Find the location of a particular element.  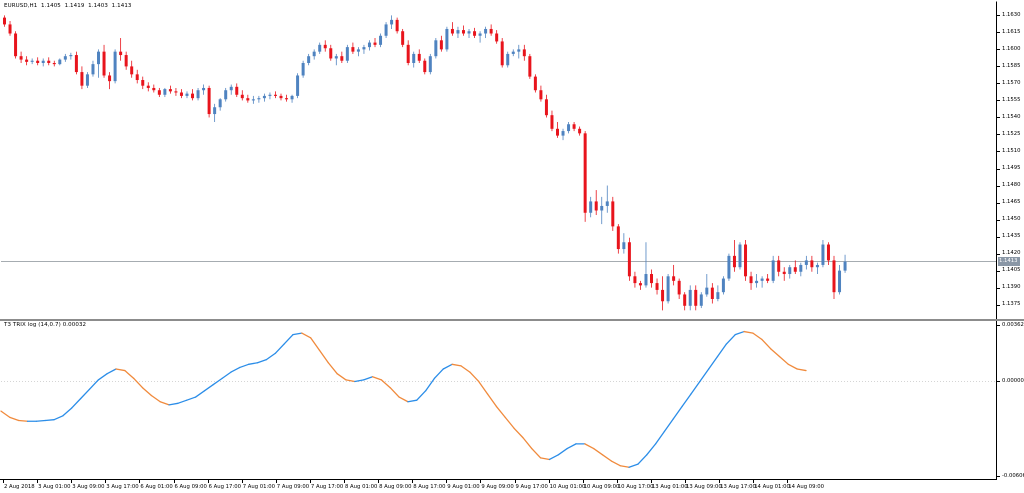

price-label: 1.1555 is located at coordinates (1011, 99).